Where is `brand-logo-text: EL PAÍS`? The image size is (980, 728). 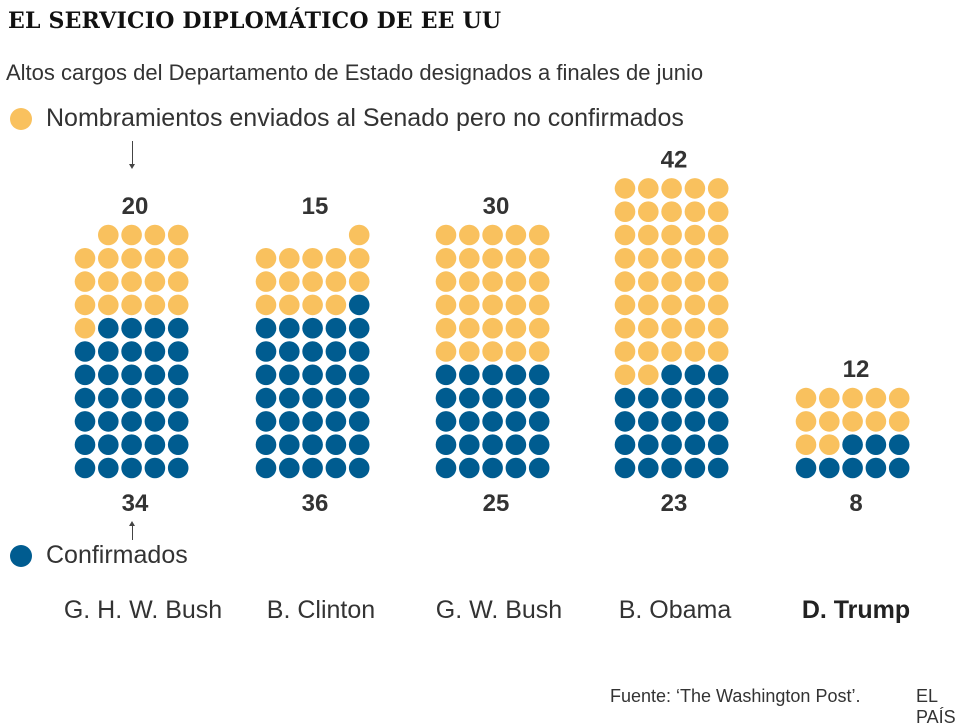 brand-logo-text: EL PAÍS is located at coordinates (936, 706).